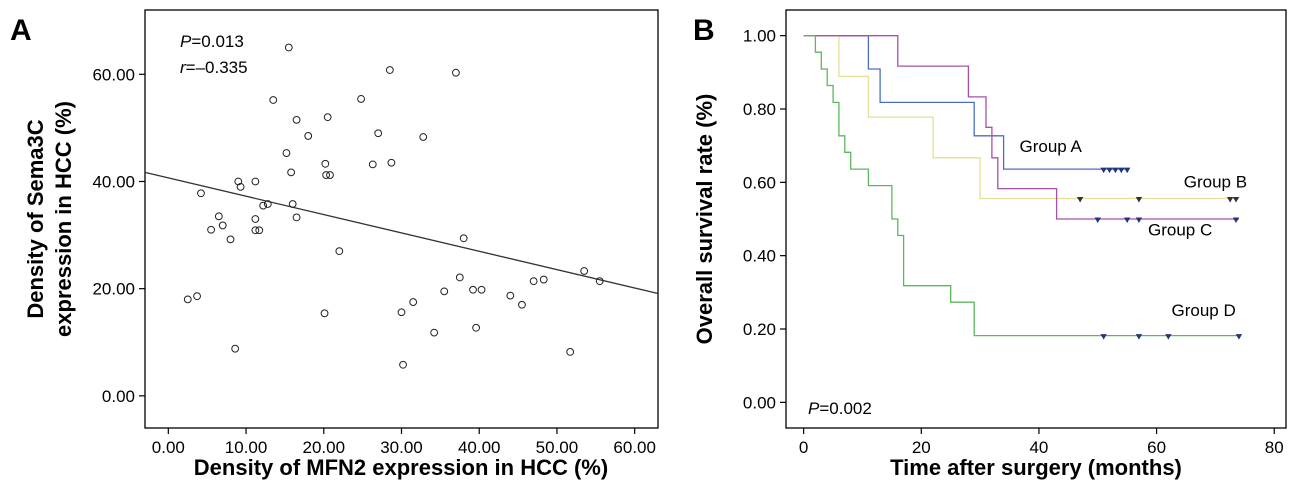 This screenshot has height=489, width=1290. Describe the element at coordinates (1036, 467) in the screenshot. I see `panel-b-x-axis-title: Time after surgery (months)` at that location.